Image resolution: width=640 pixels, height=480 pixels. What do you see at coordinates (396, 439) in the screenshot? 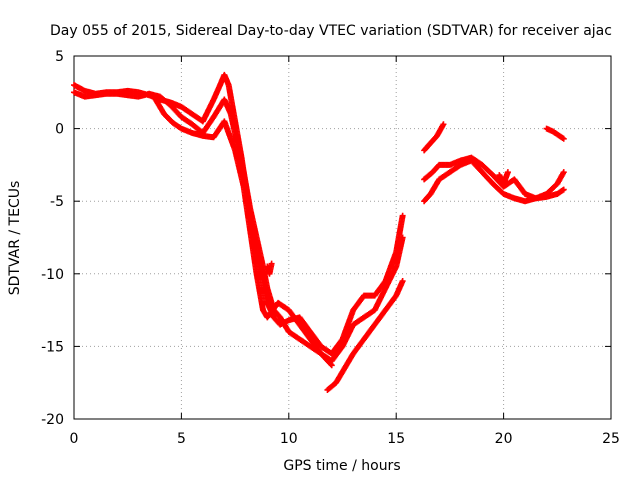
I see `x-tick-label: 15` at bounding box center [396, 439].